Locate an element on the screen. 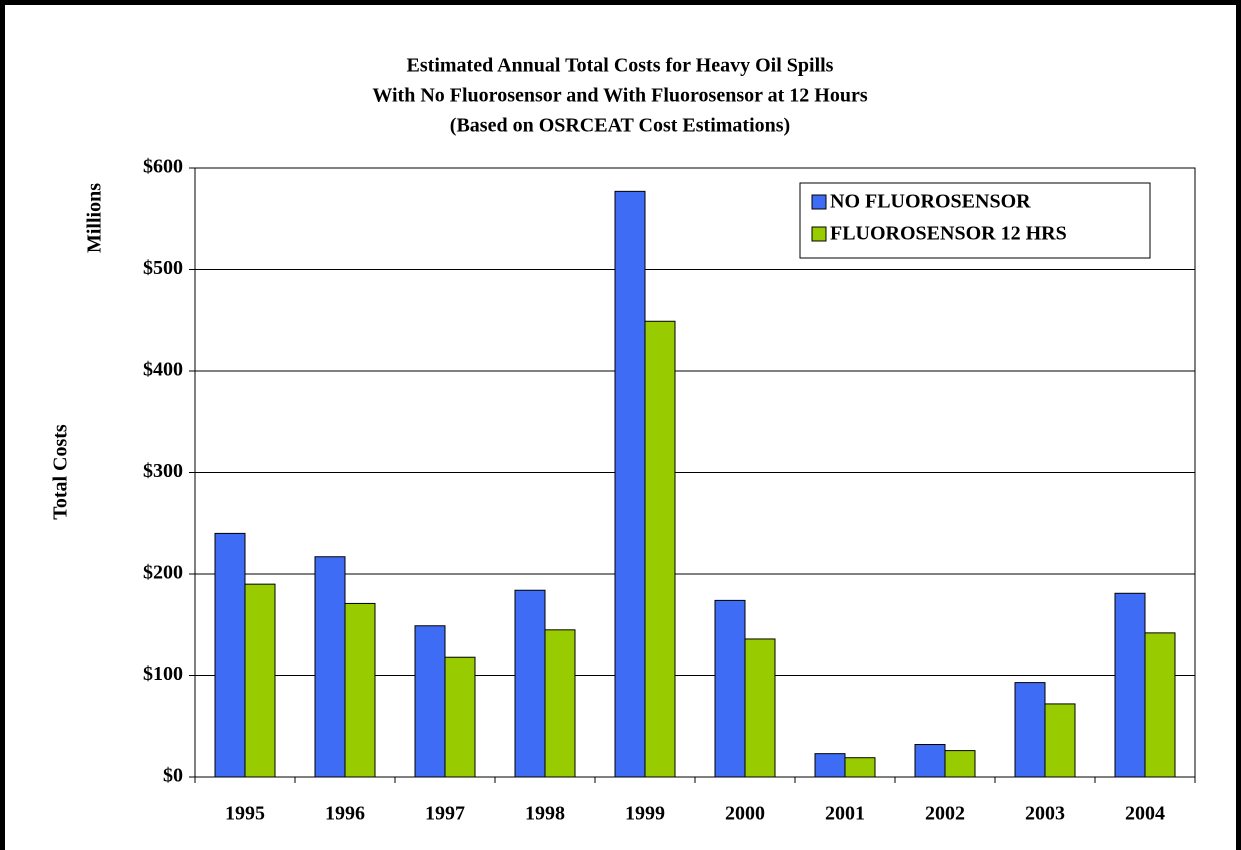  x-tick-label: 2002 is located at coordinates (945, 814).